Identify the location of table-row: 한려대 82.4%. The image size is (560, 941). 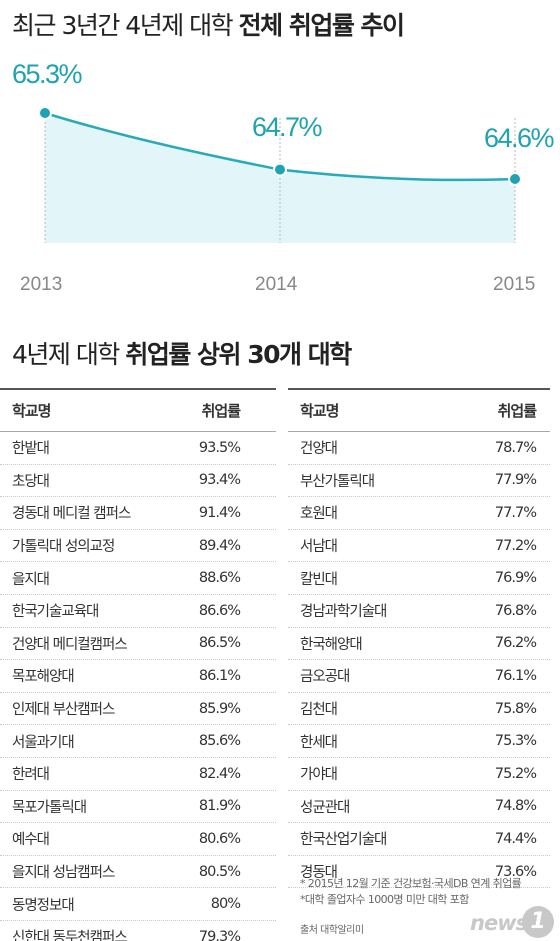
(138, 774).